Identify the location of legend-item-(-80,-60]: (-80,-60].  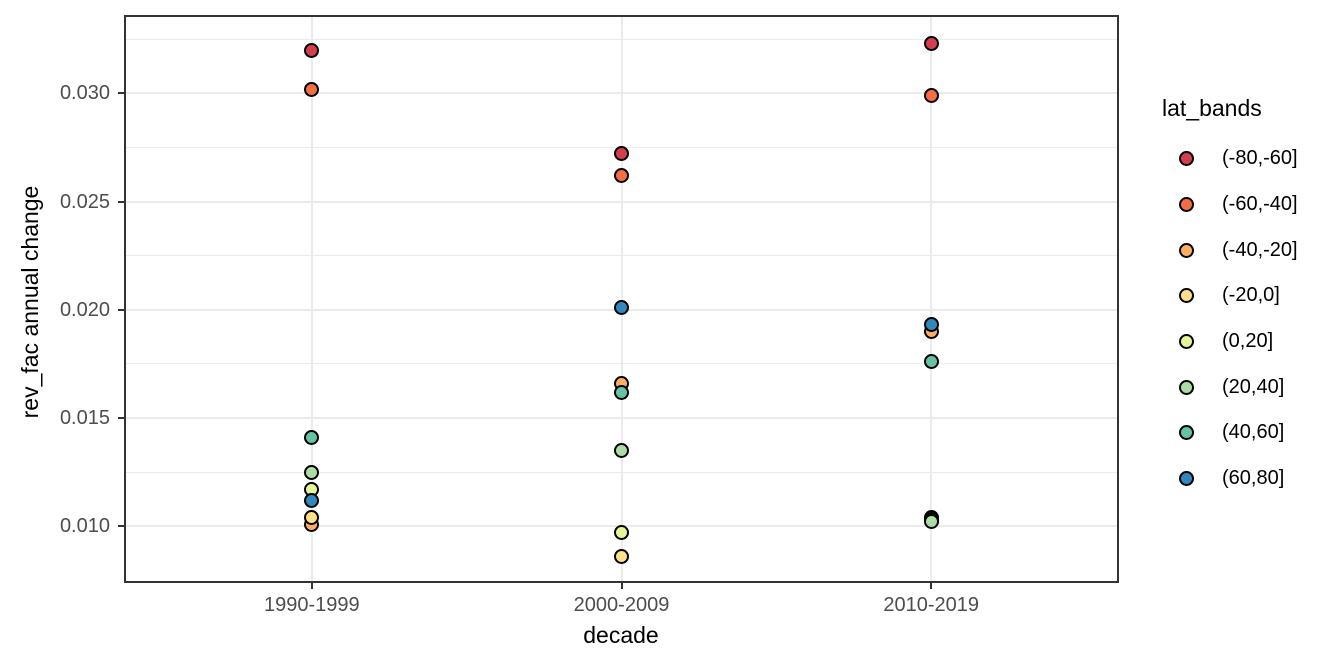
(1230, 159).